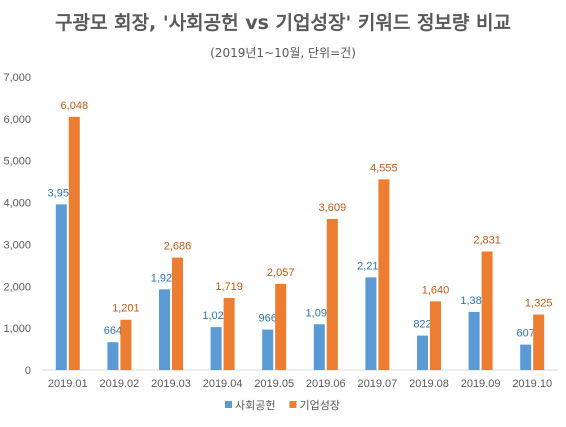 This screenshot has width=566, height=427. Describe the element at coordinates (474, 301) in the screenshot. I see `data-label: 1,387` at that location.